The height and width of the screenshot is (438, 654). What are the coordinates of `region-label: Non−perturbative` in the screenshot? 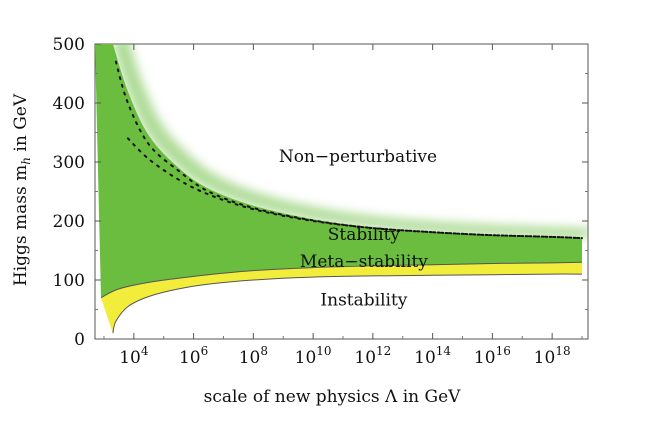 It's located at (358, 157).